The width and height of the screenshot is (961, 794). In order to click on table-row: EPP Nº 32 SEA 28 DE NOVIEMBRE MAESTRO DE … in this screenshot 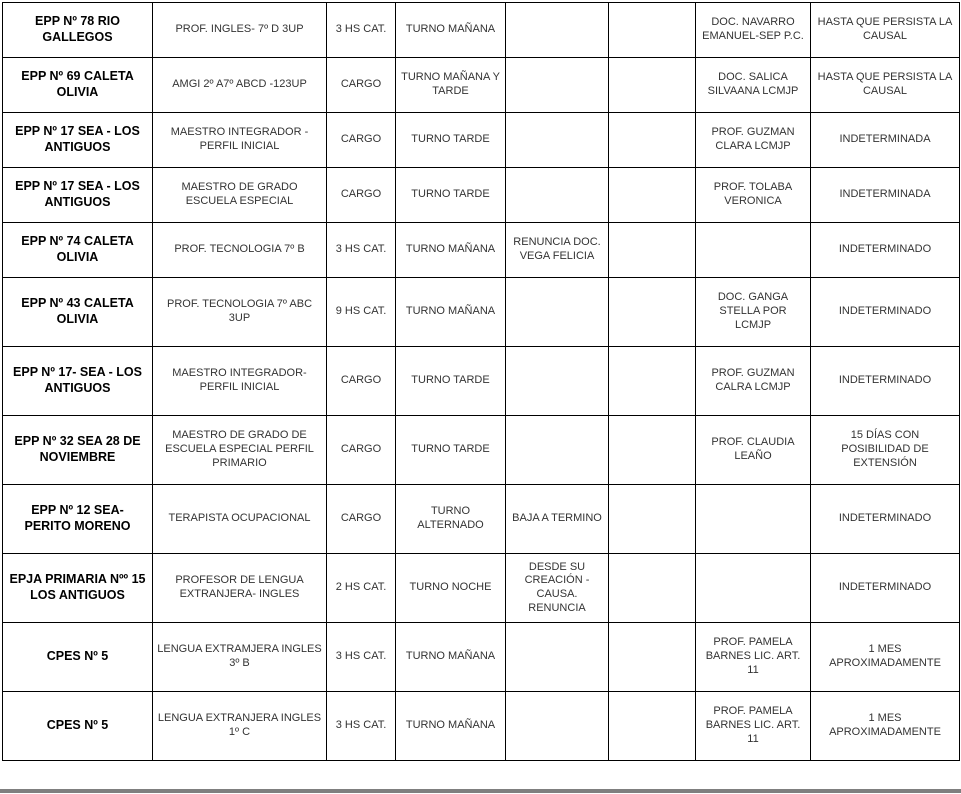, I will do `click(481, 450)`.